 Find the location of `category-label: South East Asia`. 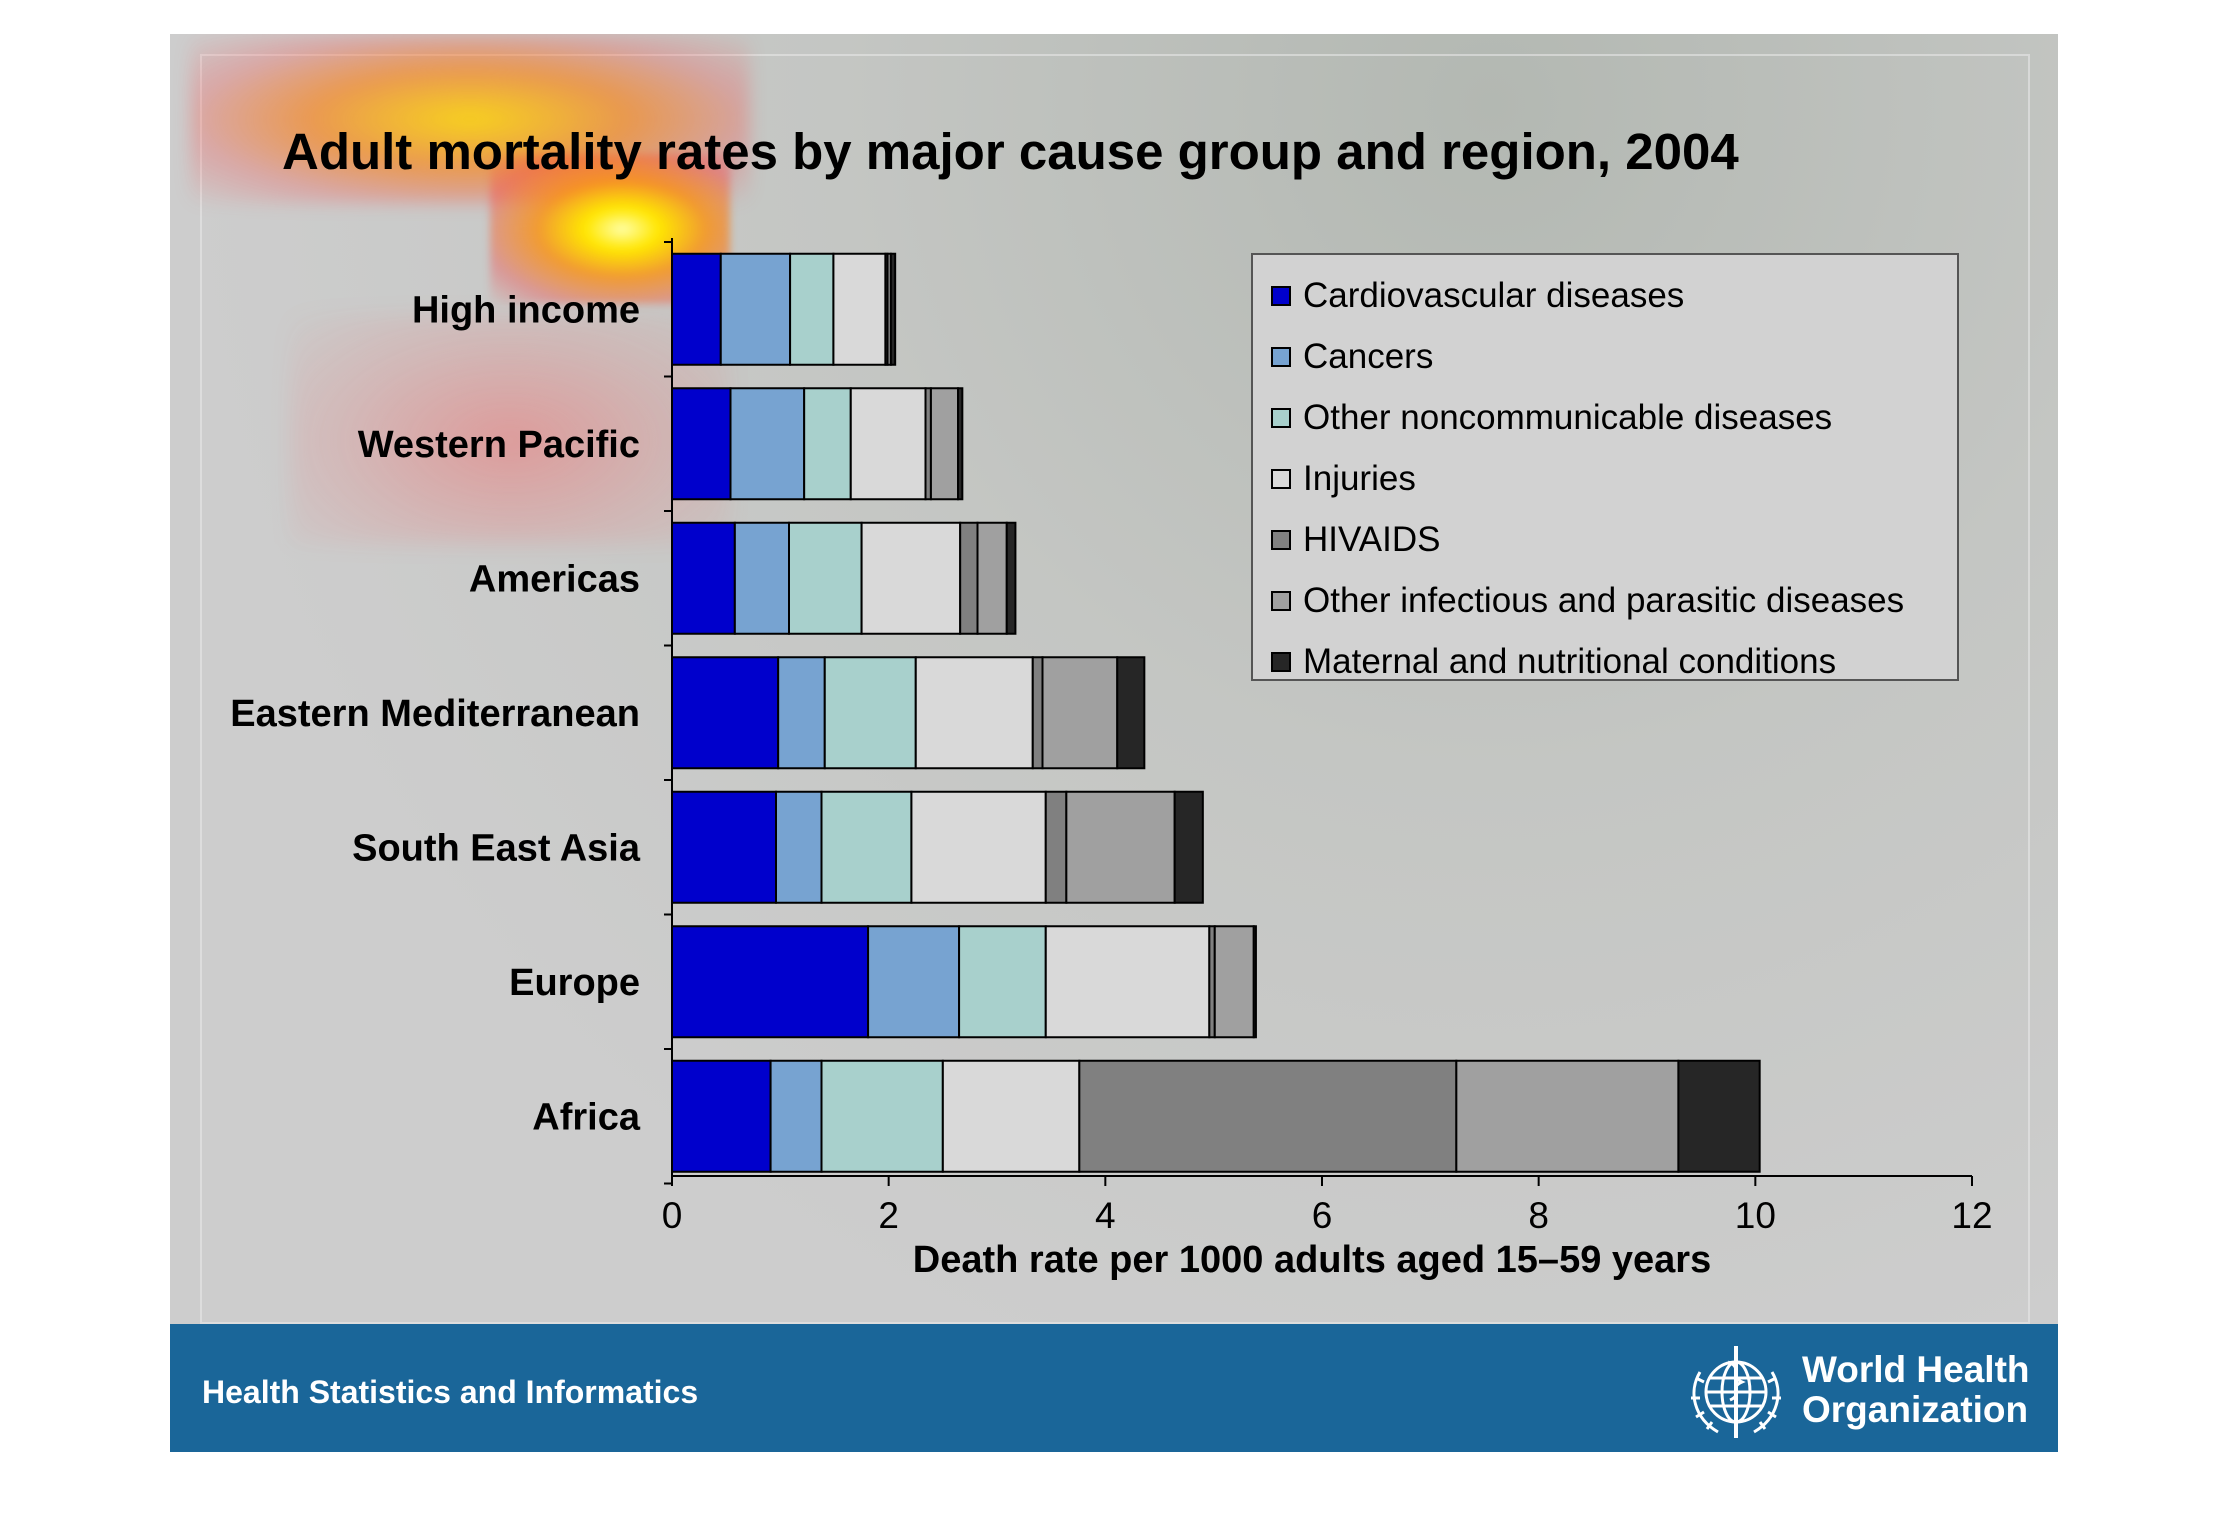

category-label: South East Asia is located at coordinates (496, 848).